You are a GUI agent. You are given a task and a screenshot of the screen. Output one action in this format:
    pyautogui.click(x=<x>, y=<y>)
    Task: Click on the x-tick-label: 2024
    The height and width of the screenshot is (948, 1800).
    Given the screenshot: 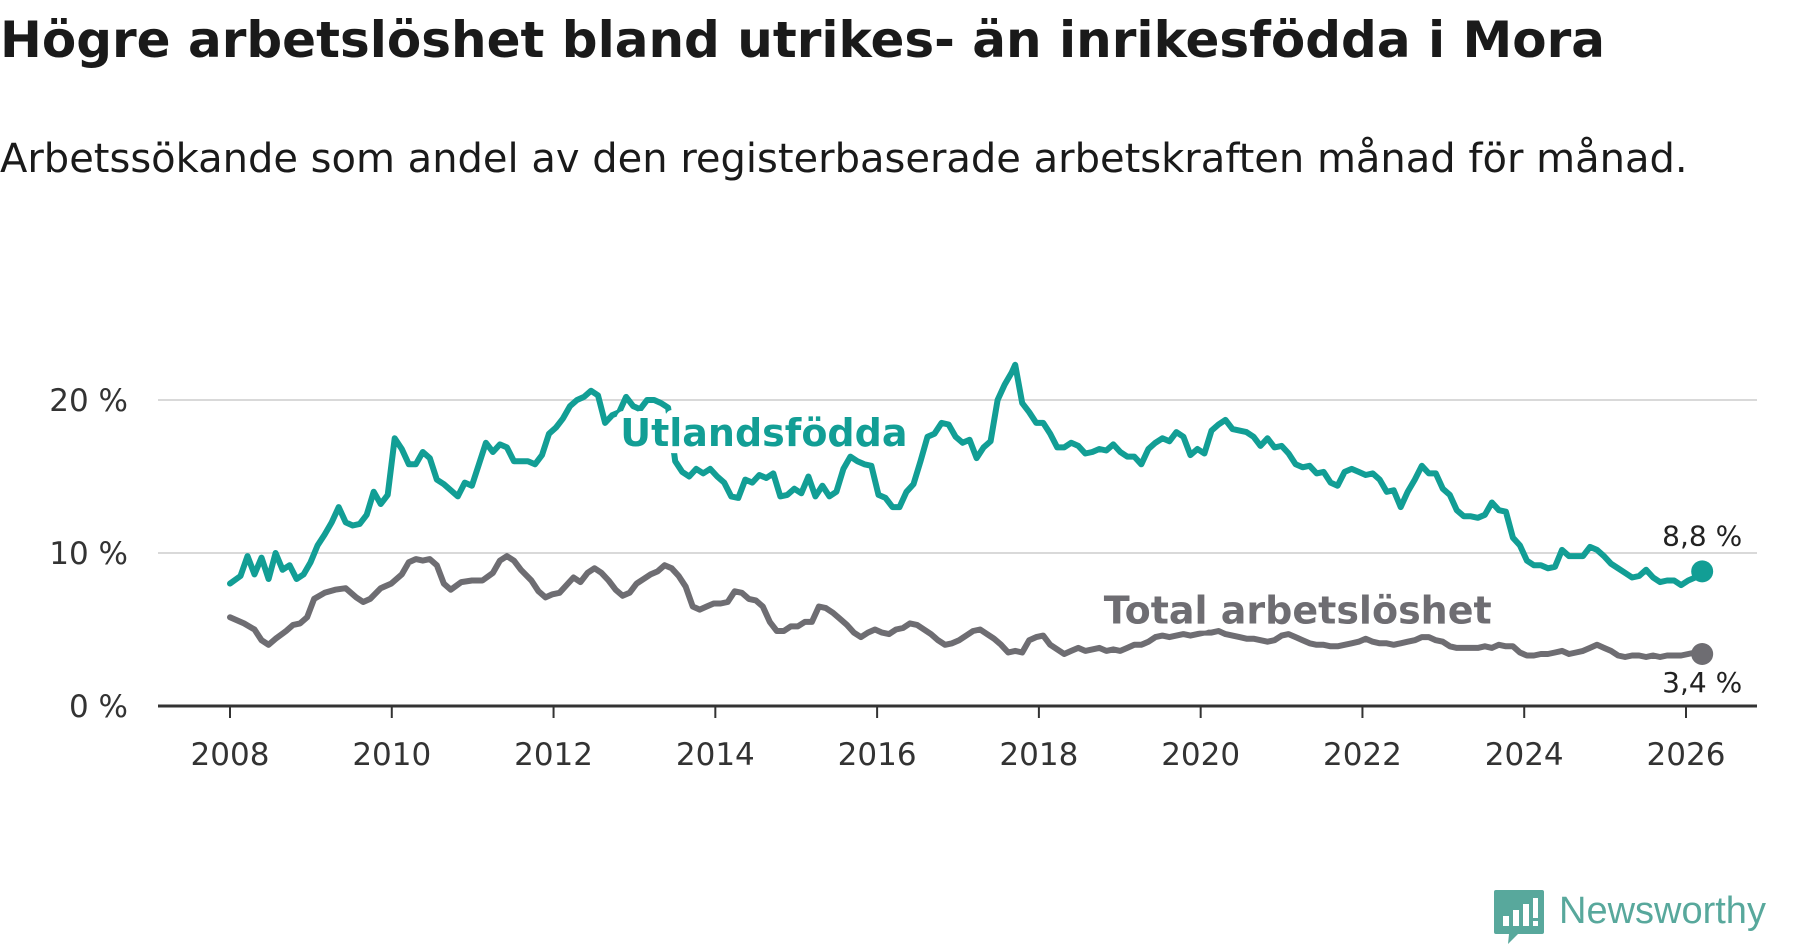 What is the action you would take?
    pyautogui.click(x=1524, y=755)
    